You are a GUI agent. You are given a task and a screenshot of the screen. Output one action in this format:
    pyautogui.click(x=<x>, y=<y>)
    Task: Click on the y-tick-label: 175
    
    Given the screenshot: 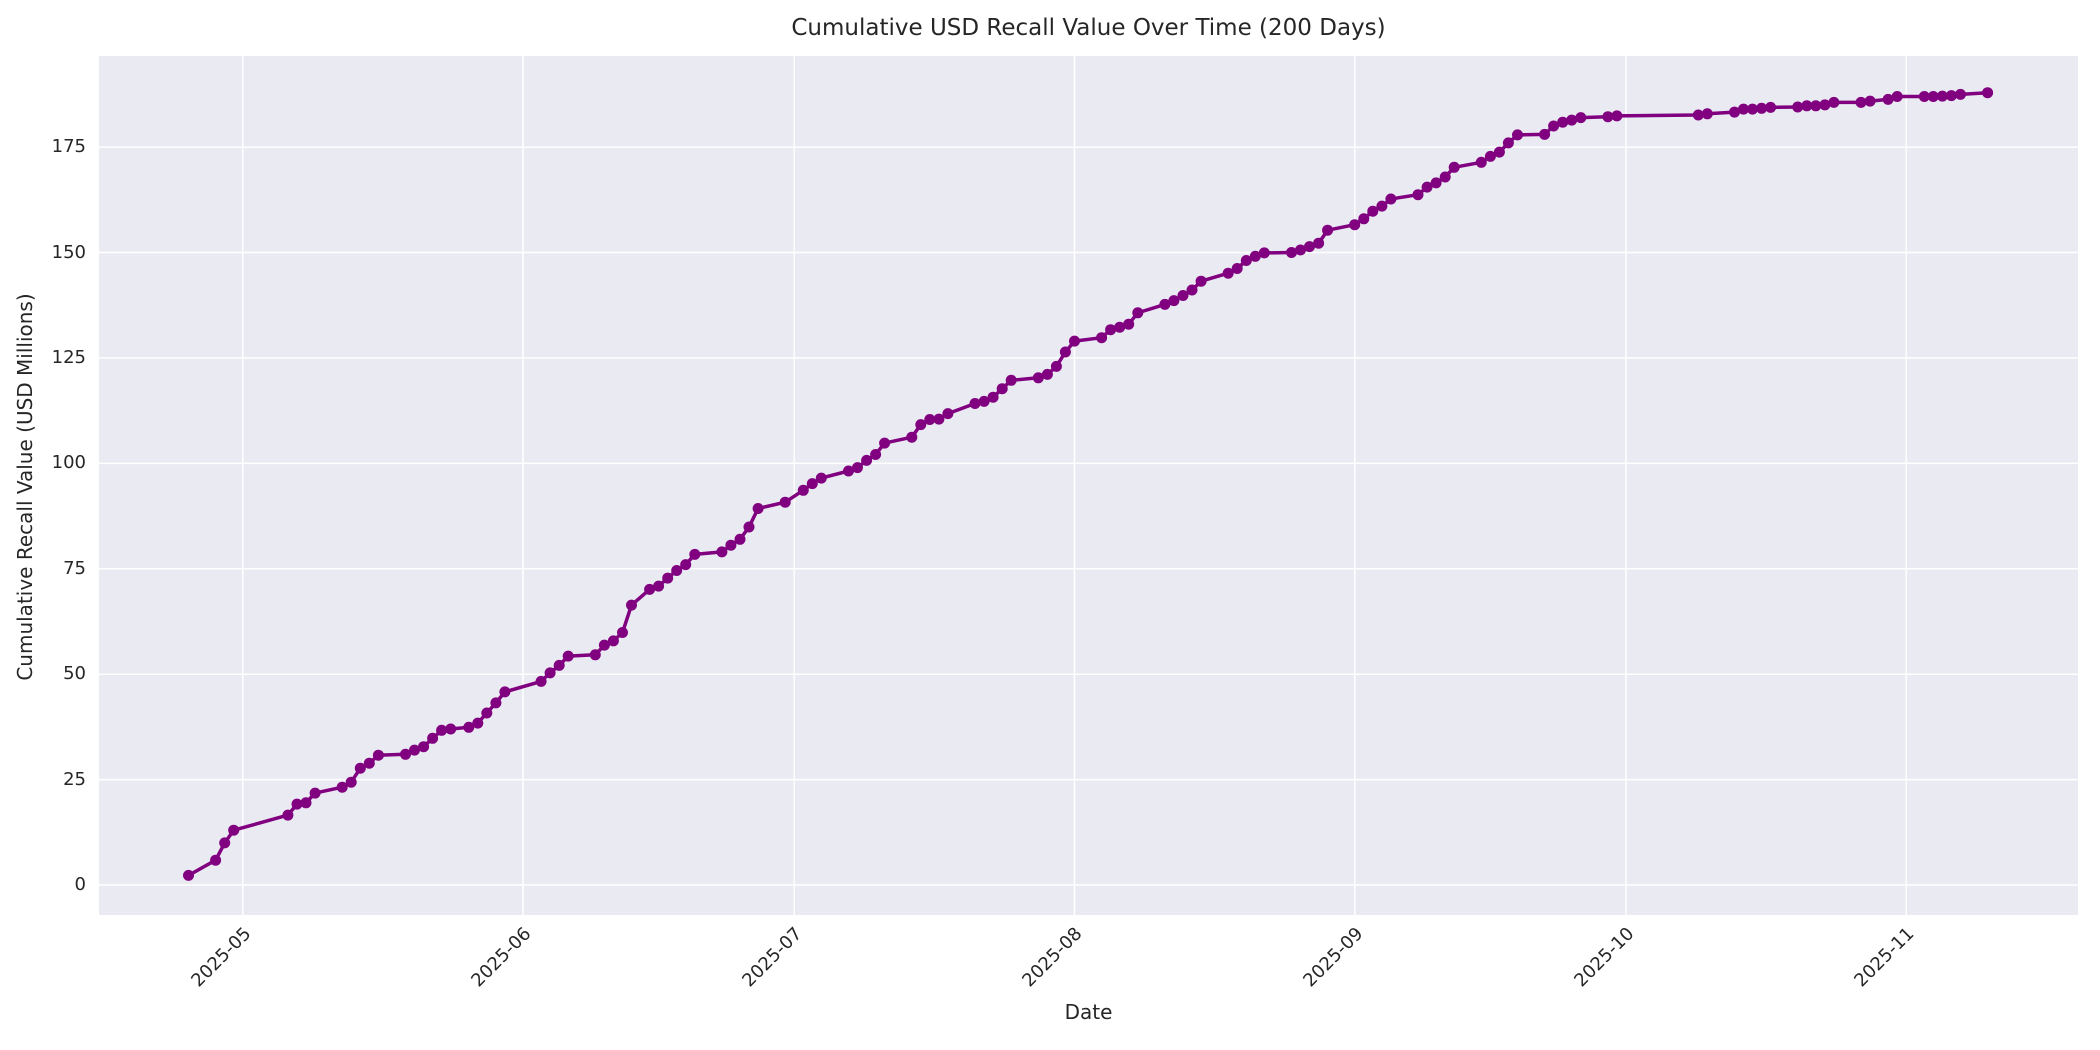 What is the action you would take?
    pyautogui.click(x=68, y=147)
    